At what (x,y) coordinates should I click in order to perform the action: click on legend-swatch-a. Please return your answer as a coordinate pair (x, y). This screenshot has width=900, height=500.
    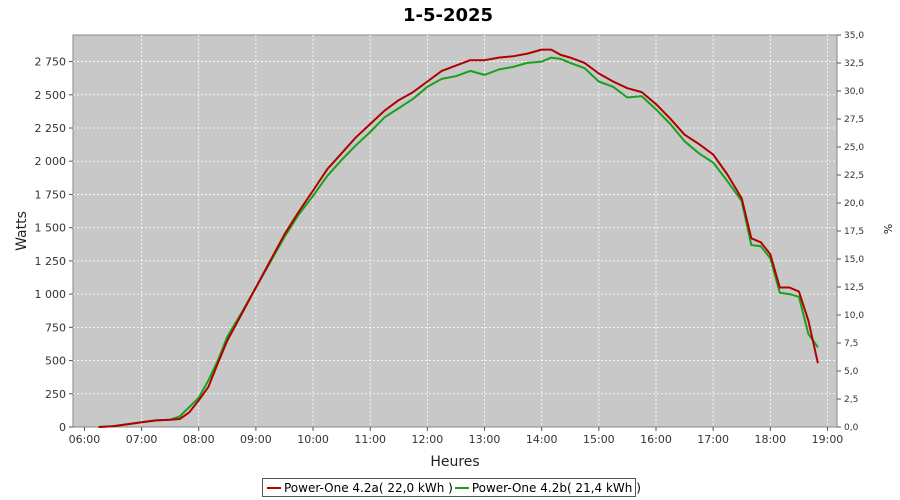
    Looking at the image, I should click on (274, 487).